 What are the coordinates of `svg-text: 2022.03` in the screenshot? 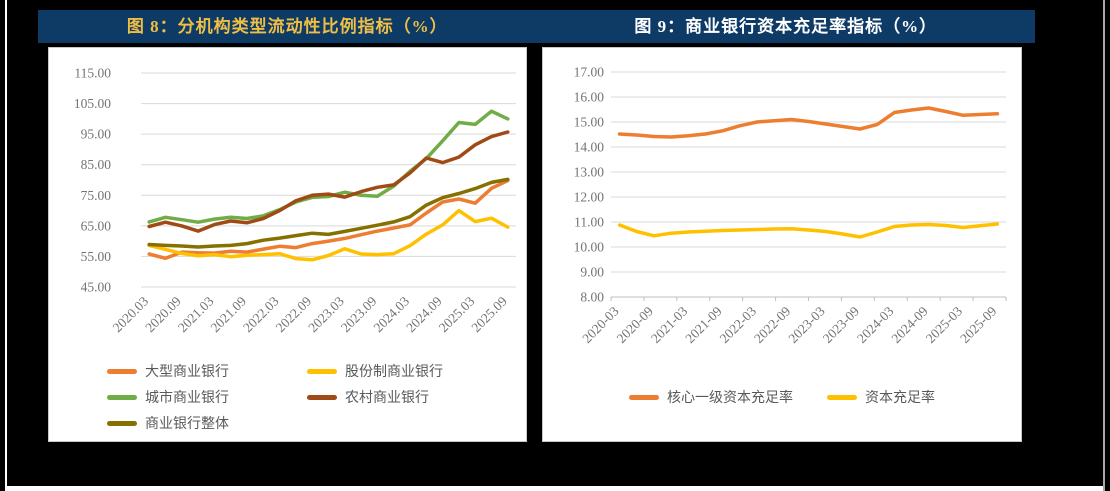 It's located at (261, 314).